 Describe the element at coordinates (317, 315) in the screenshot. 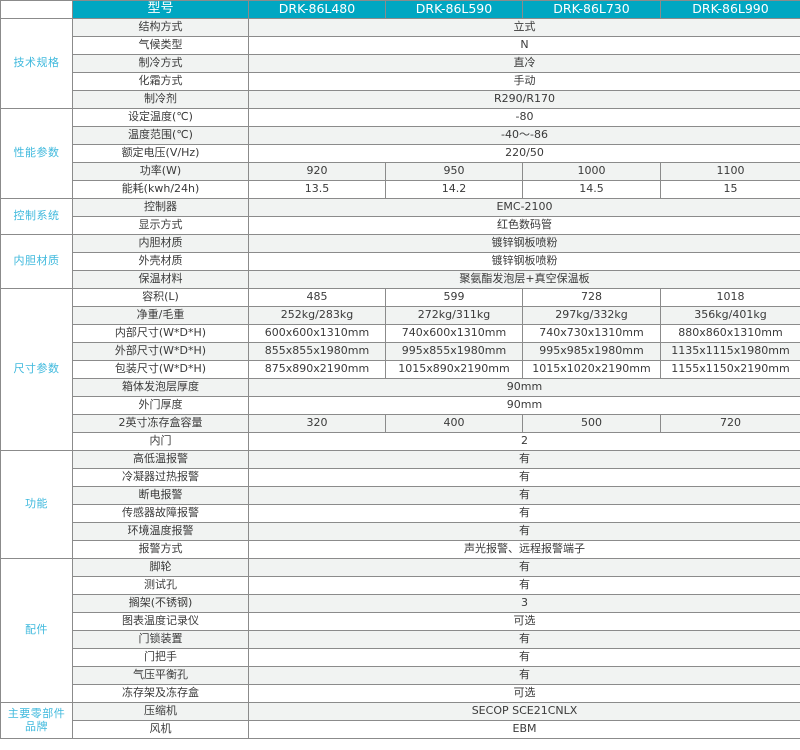

I see `spec-value-model-1: 252kg/283kg` at that location.